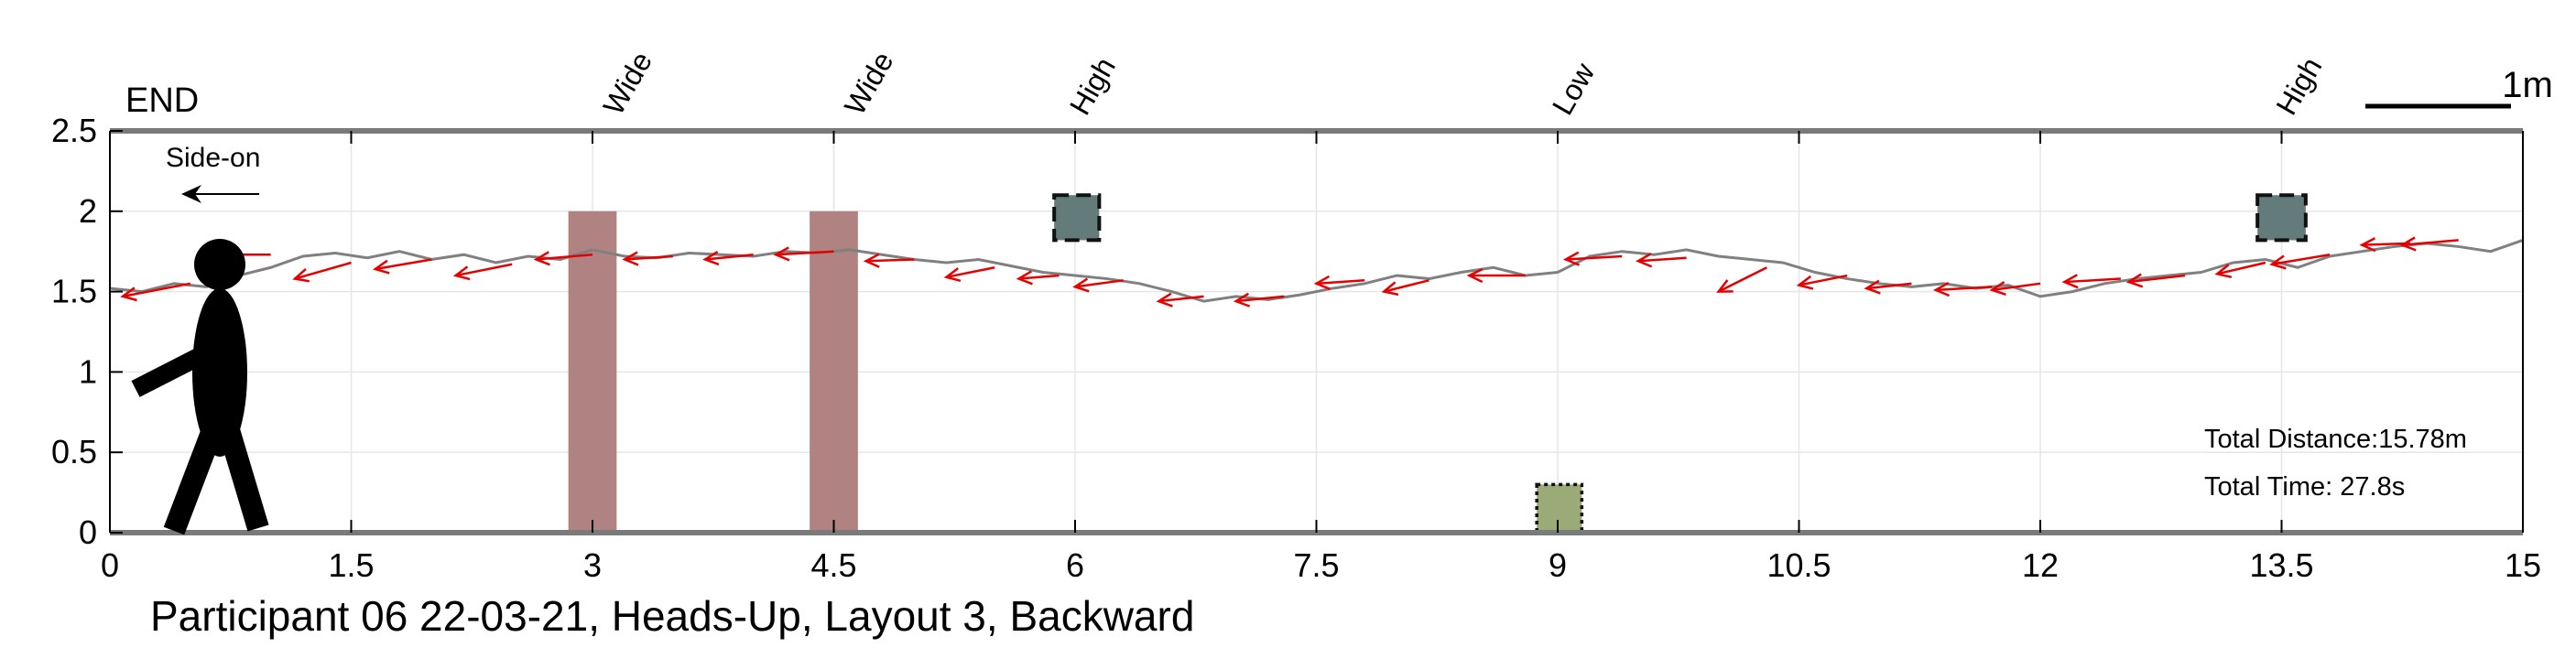 The height and width of the screenshot is (648, 2576). Describe the element at coordinates (162, 100) in the screenshot. I see `end-label: END` at that location.